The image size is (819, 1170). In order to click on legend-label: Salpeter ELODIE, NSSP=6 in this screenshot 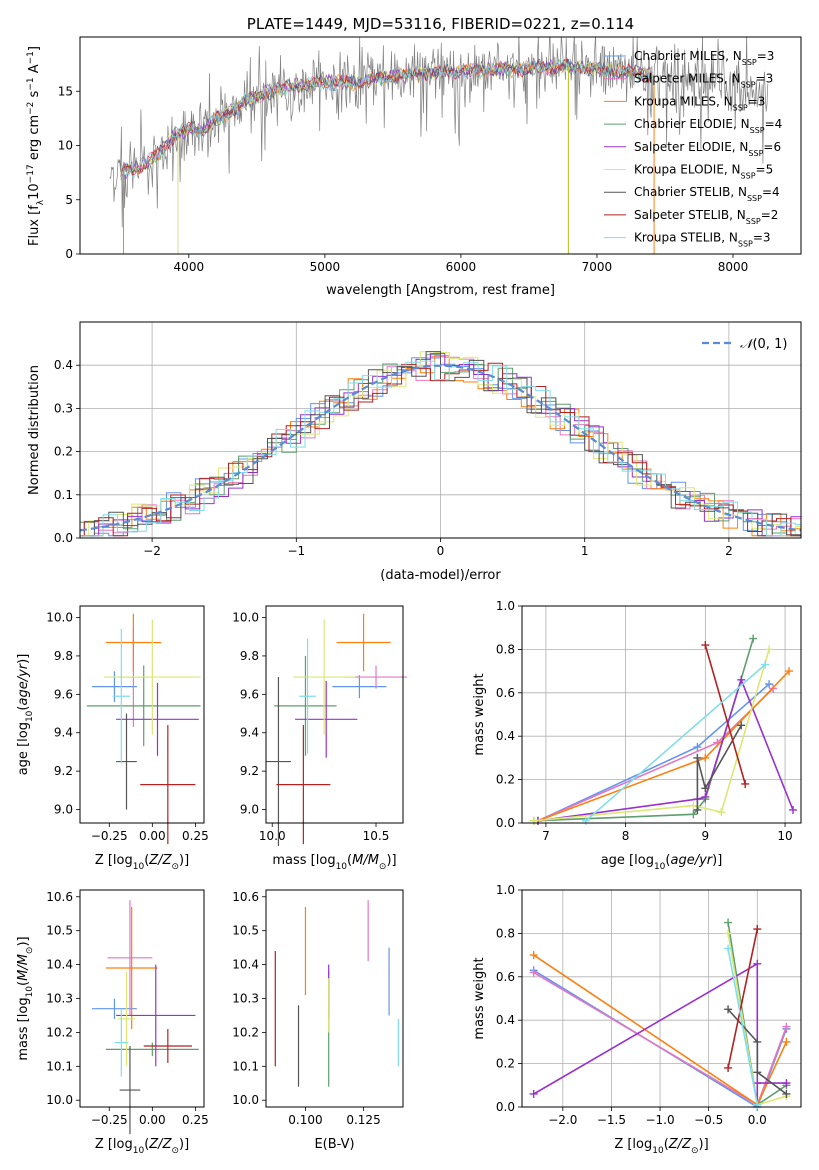, I will do `click(707, 149)`.